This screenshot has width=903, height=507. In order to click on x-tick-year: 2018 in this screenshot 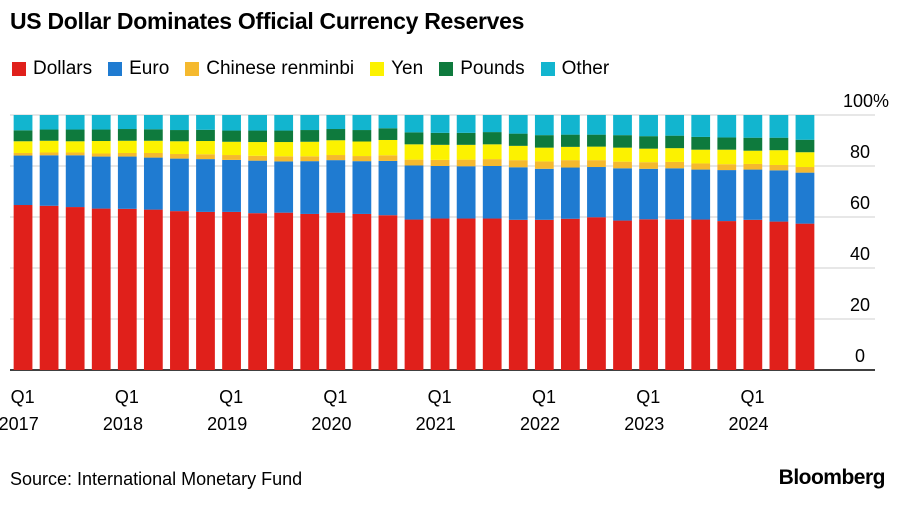, I will do `click(123, 424)`.